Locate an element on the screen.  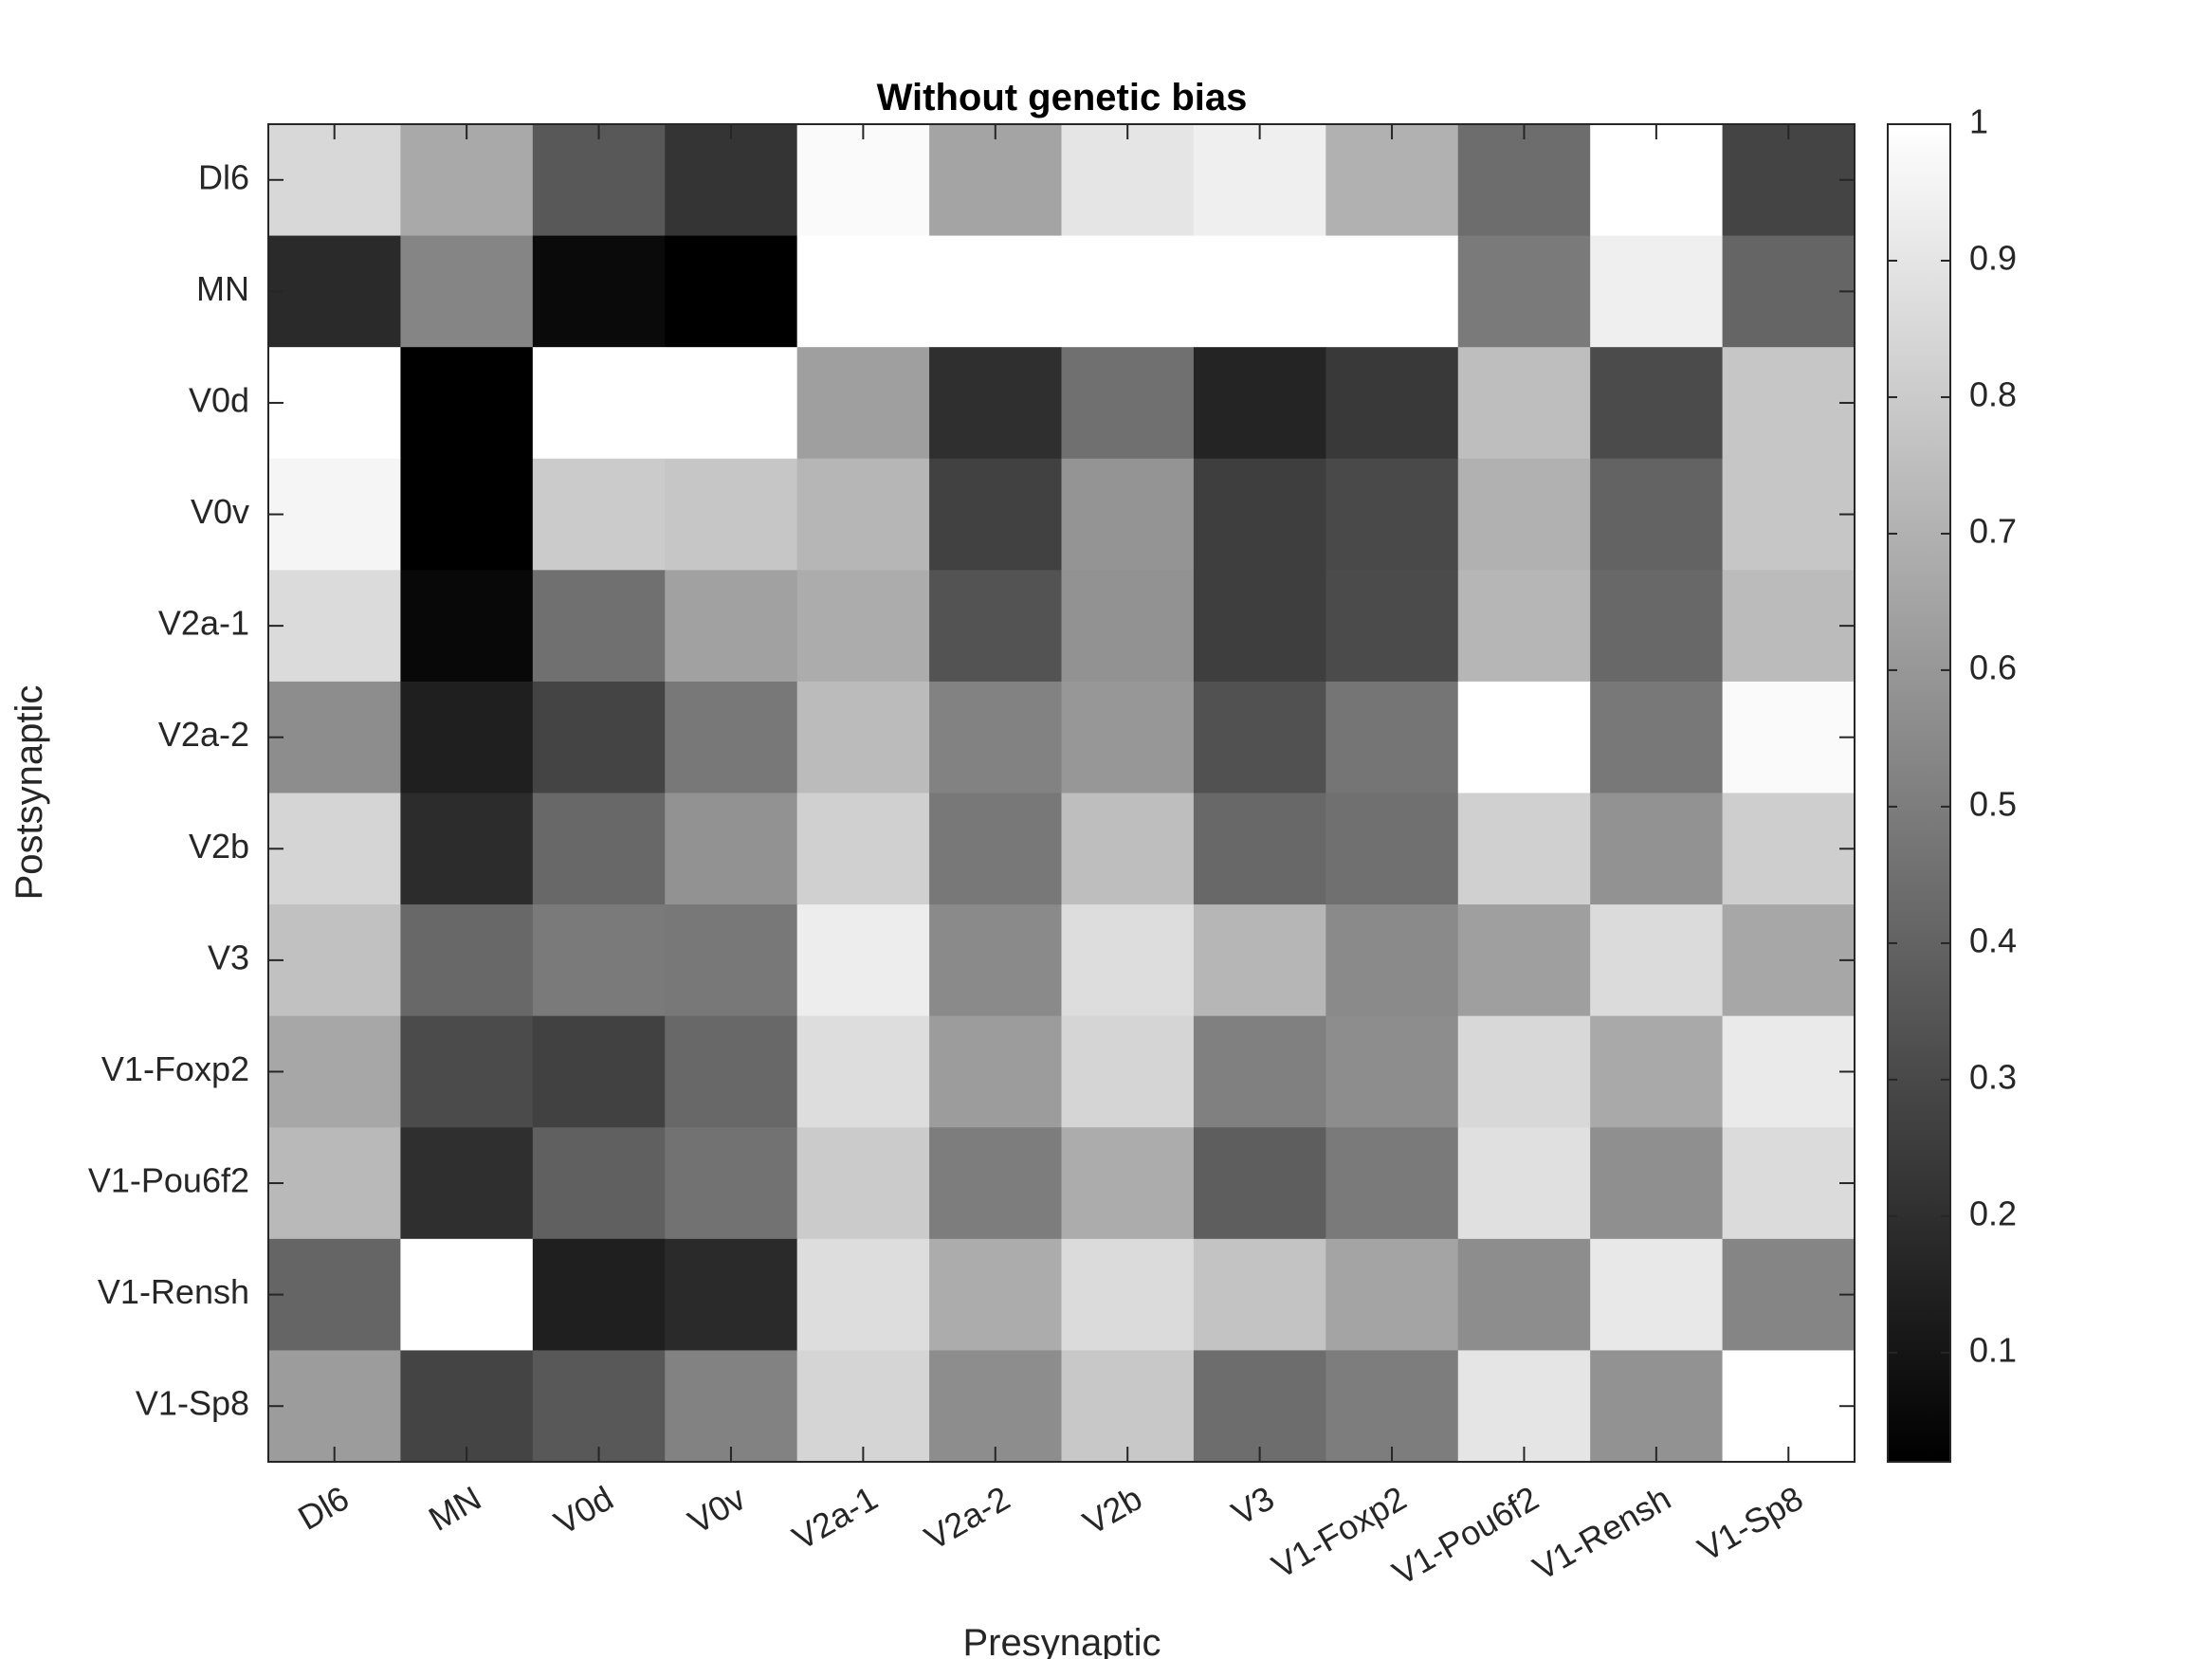
y-tick-label: V1-Foxp2 is located at coordinates (175, 1068).